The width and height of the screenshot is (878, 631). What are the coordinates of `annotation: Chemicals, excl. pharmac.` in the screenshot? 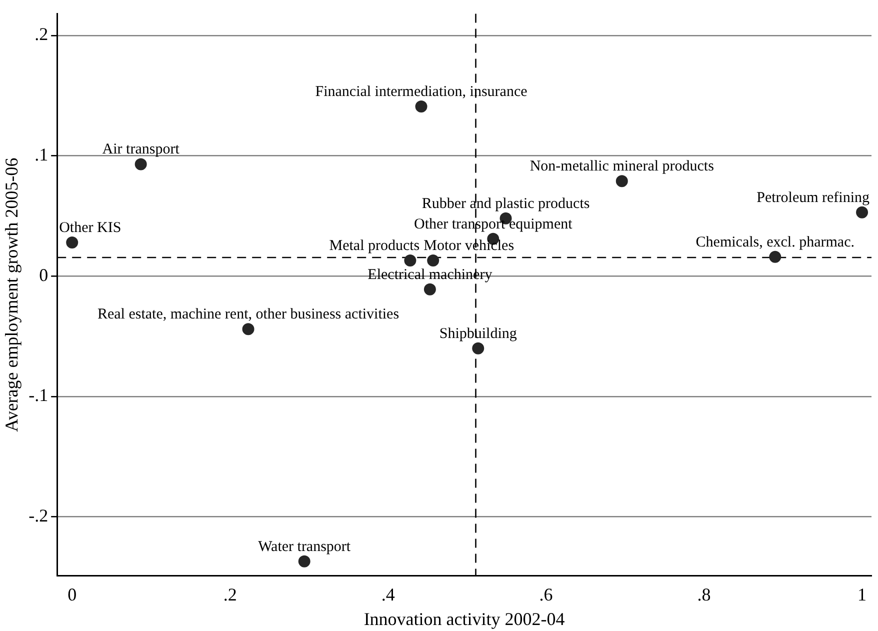 It's located at (775, 242).